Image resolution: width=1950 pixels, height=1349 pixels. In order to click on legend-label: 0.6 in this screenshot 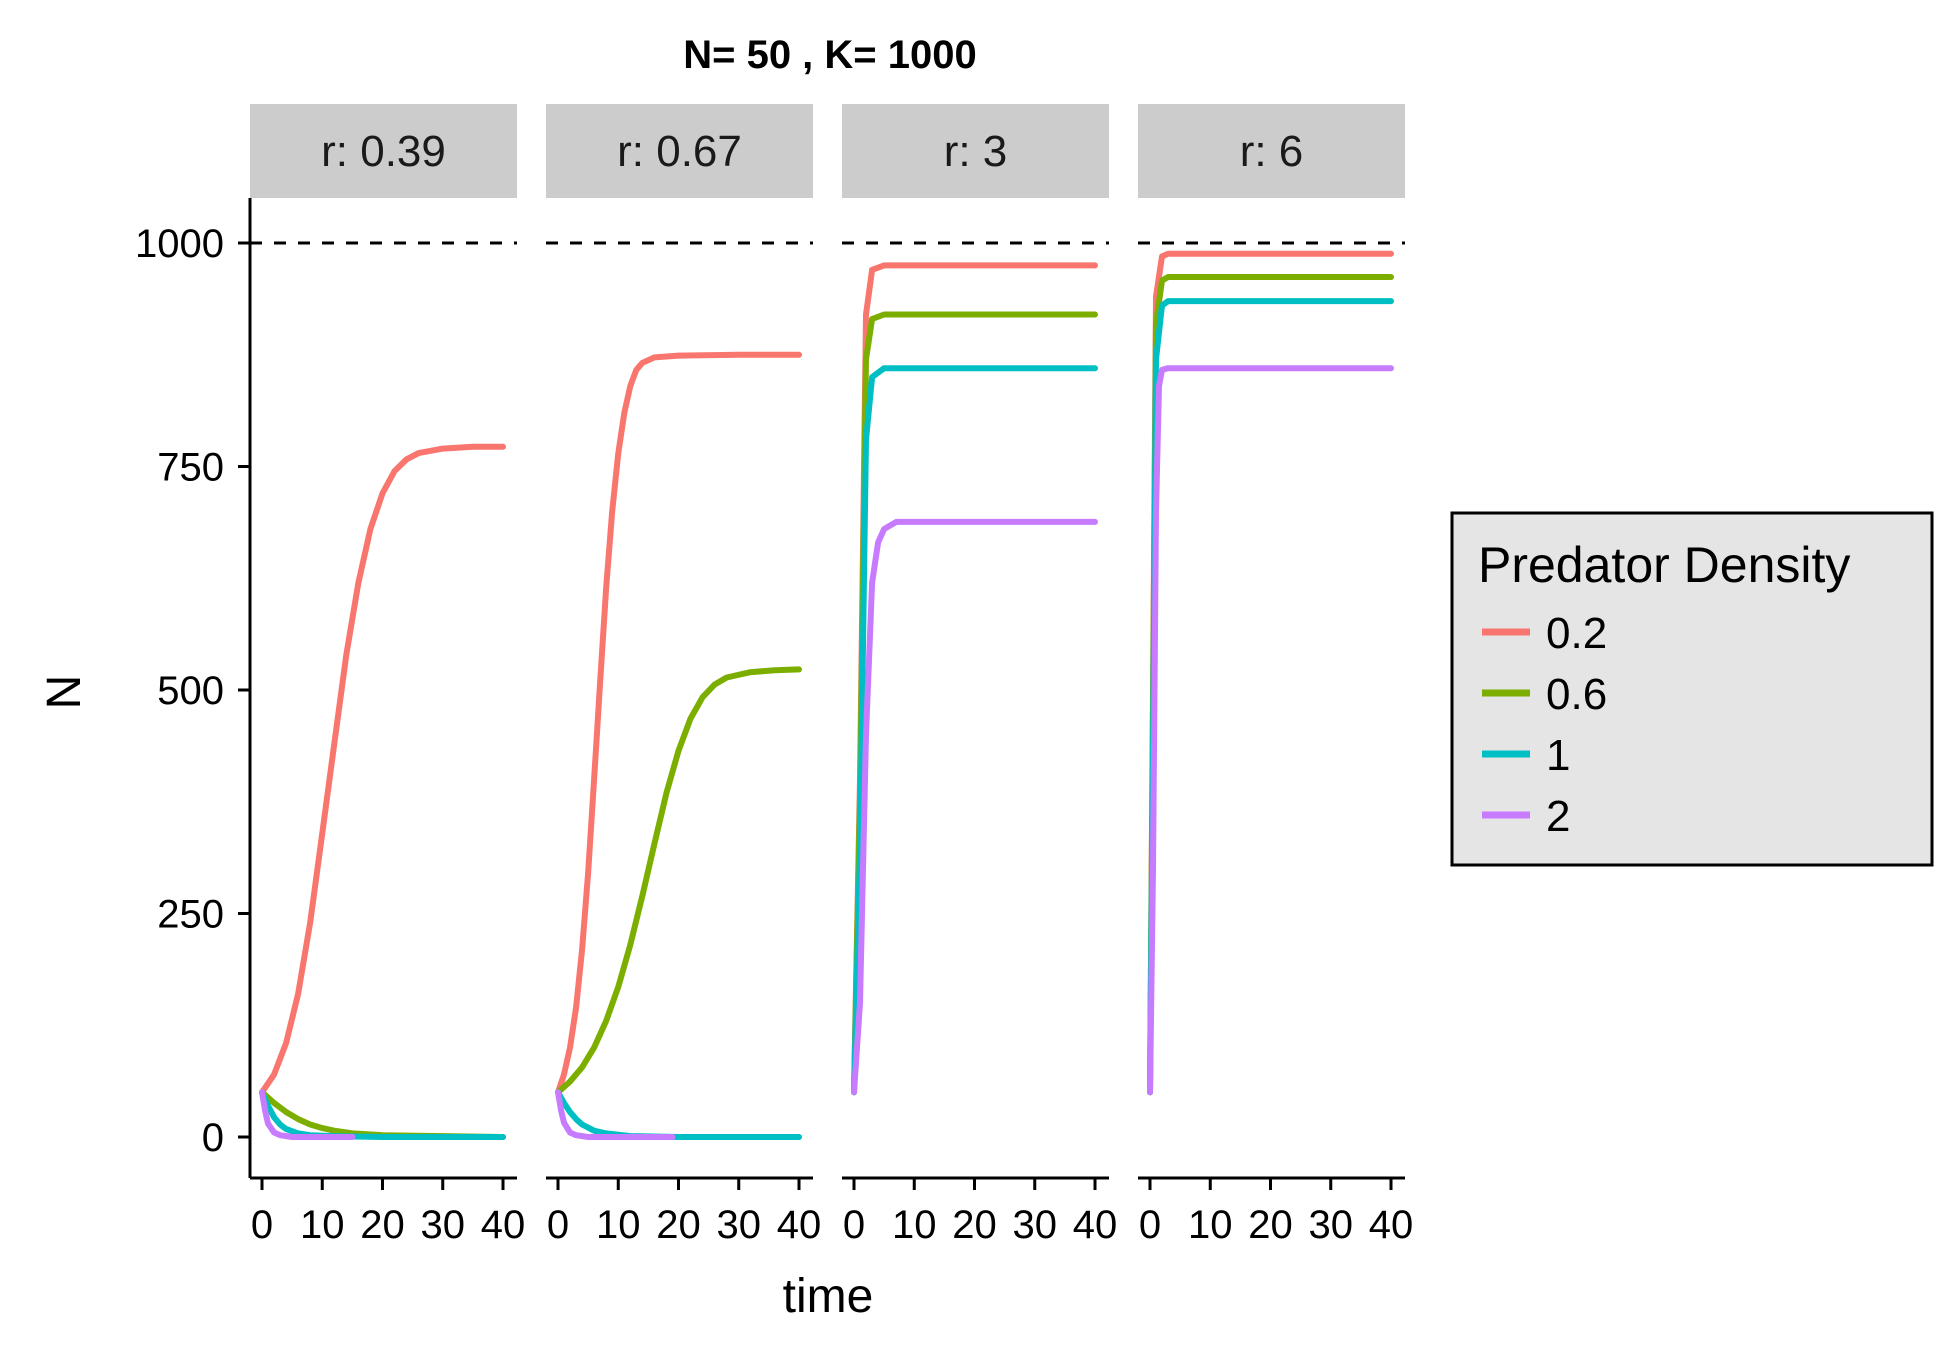, I will do `click(1576, 694)`.